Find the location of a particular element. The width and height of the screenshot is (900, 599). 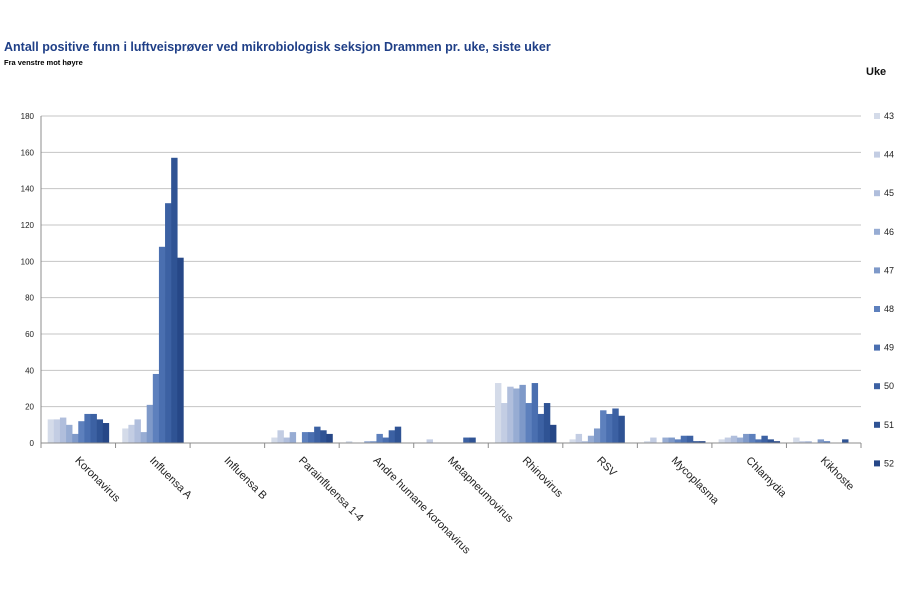

legend-label: 52 is located at coordinates (889, 463).